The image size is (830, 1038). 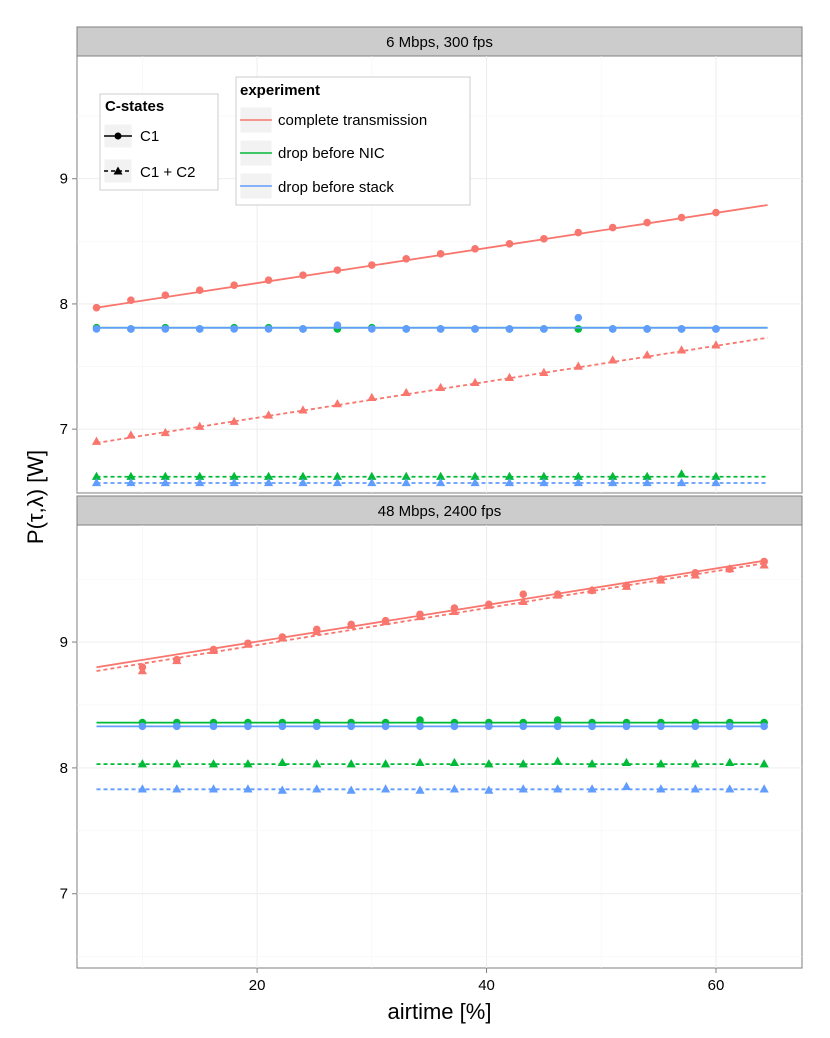 I want to click on legend-experiment-box, so click(x=353, y=141).